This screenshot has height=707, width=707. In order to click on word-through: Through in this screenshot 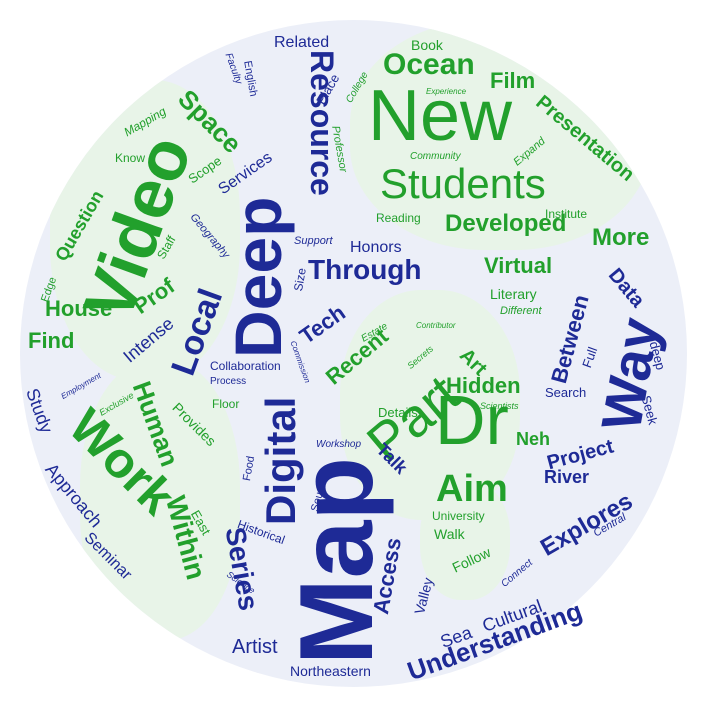, I will do `click(365, 269)`.